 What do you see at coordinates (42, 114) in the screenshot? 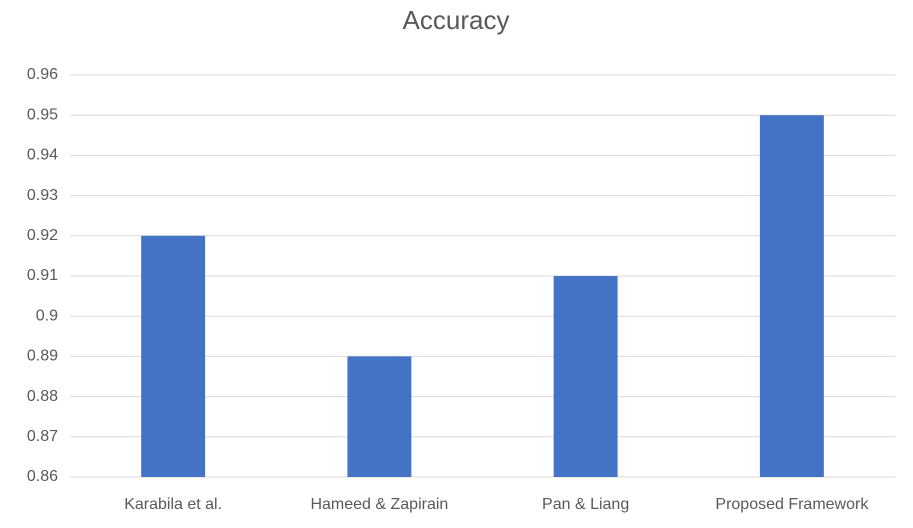
I see `y-tick-label: 0.95` at bounding box center [42, 114].